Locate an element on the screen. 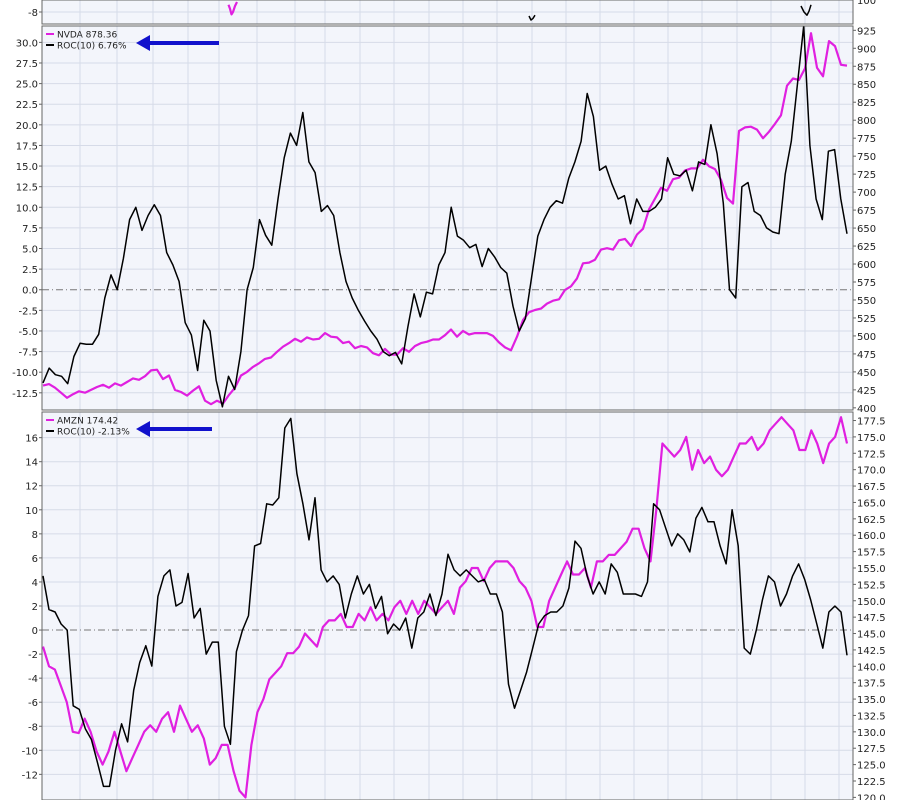 This screenshot has height=804, width=900. left-tick-label: 10.0 is located at coordinates (27, 208).